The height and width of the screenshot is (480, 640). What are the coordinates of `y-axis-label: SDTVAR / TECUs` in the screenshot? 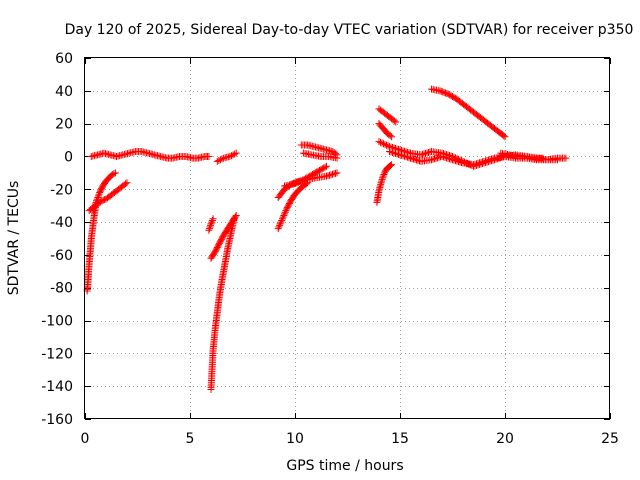 It's located at (14, 238).